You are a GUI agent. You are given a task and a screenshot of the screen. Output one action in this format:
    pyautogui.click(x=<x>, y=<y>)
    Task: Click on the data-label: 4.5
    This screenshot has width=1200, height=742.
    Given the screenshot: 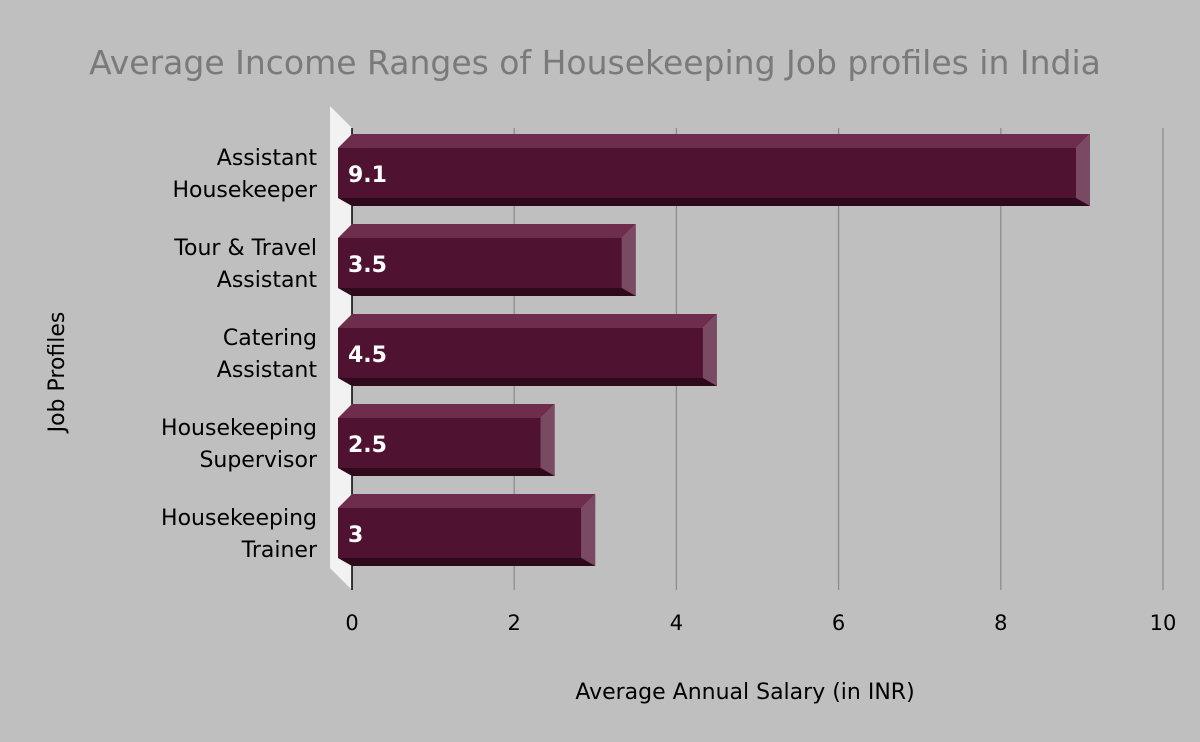 What is the action you would take?
    pyautogui.click(x=367, y=355)
    